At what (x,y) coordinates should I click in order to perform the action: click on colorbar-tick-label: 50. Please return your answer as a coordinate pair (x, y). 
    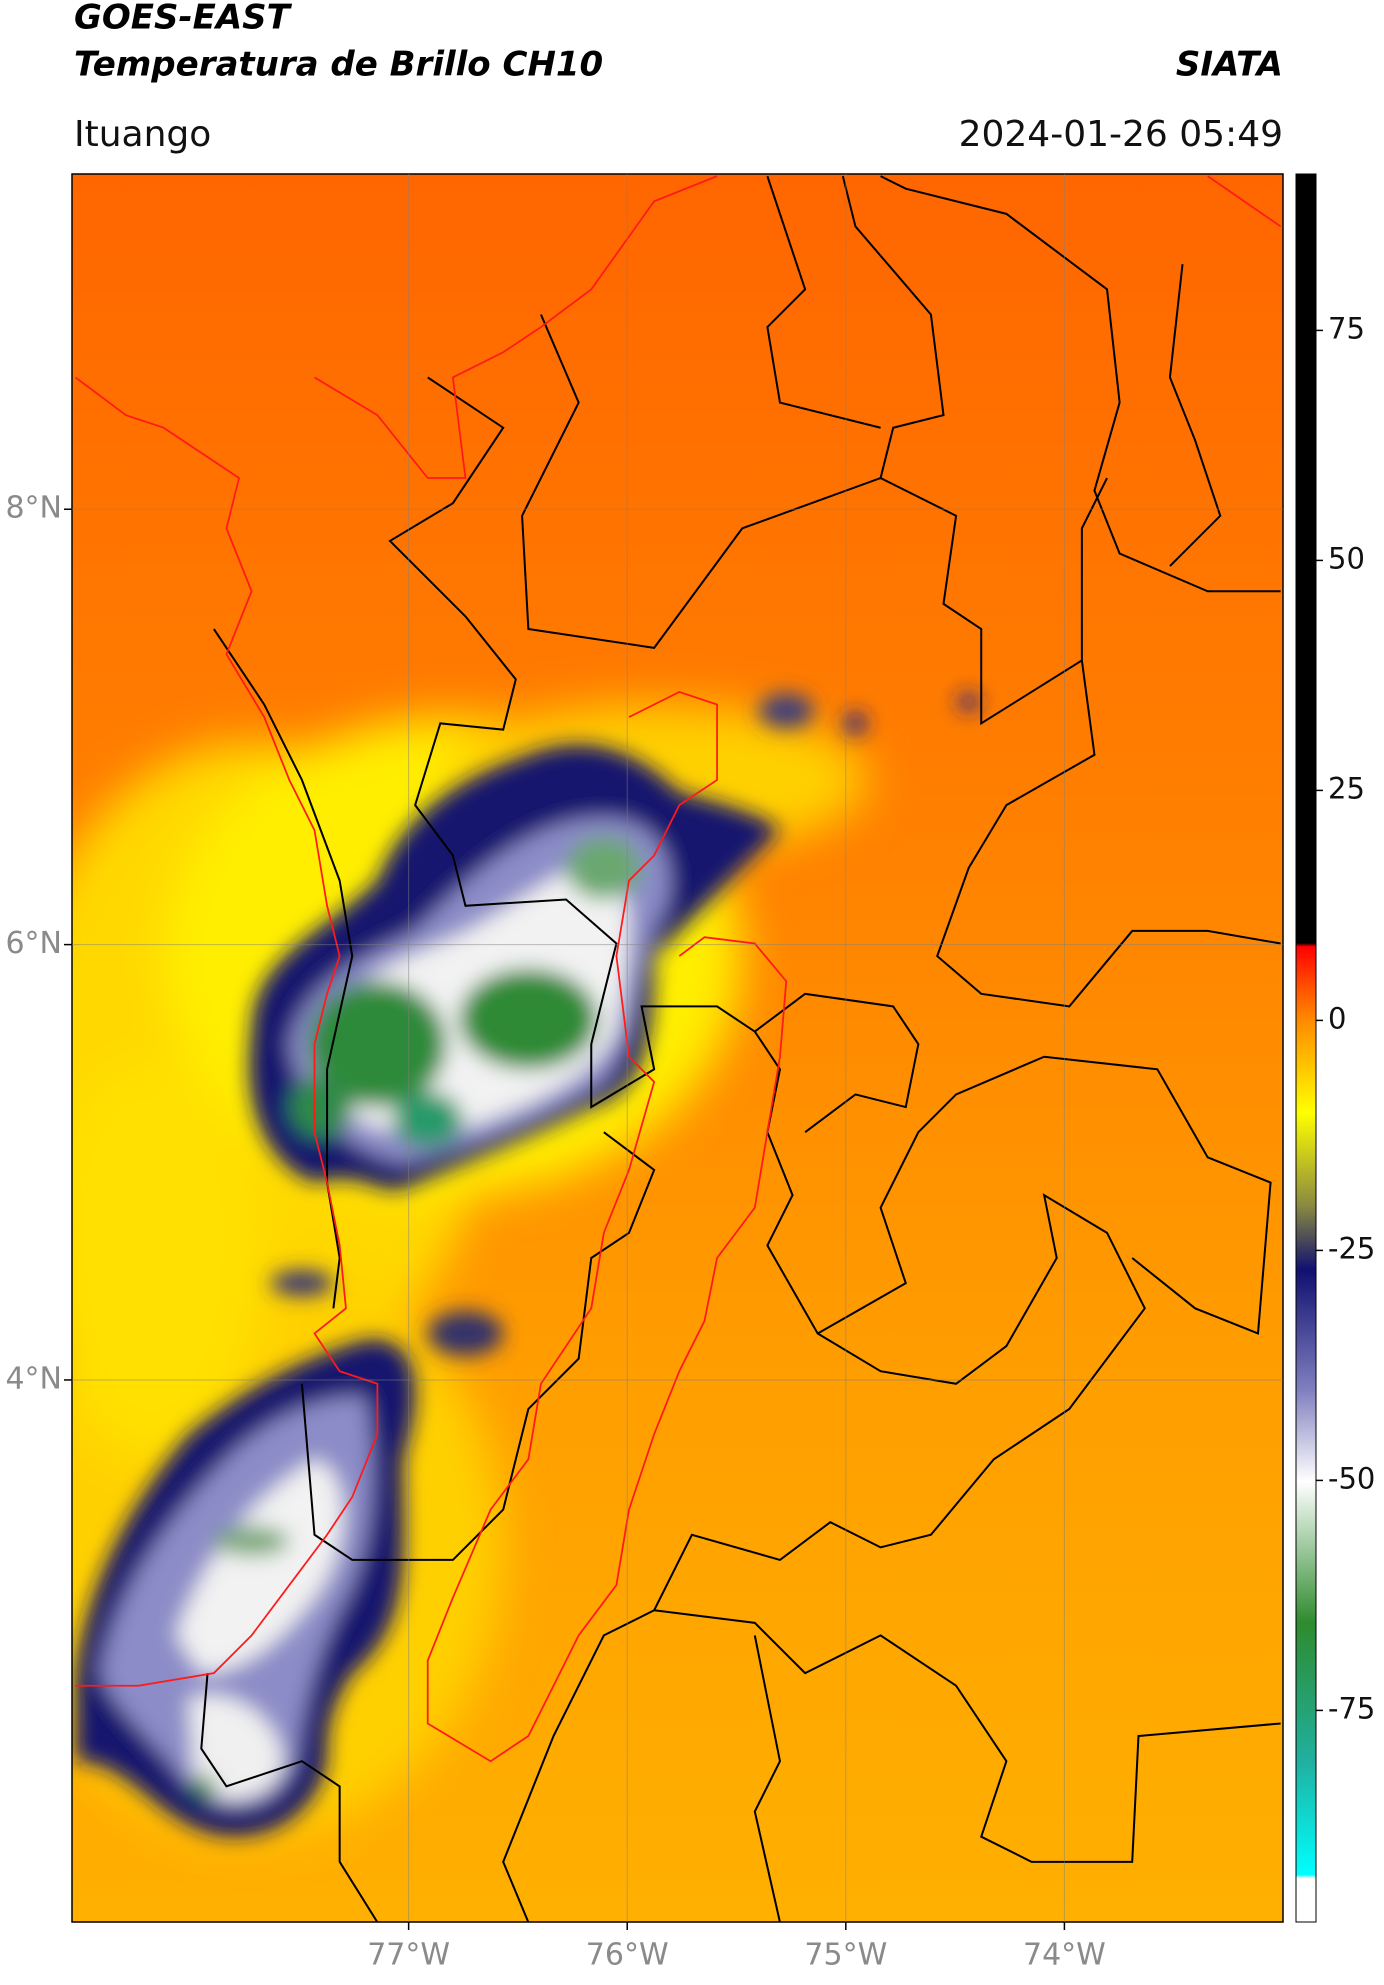
    Looking at the image, I should click on (1346, 558).